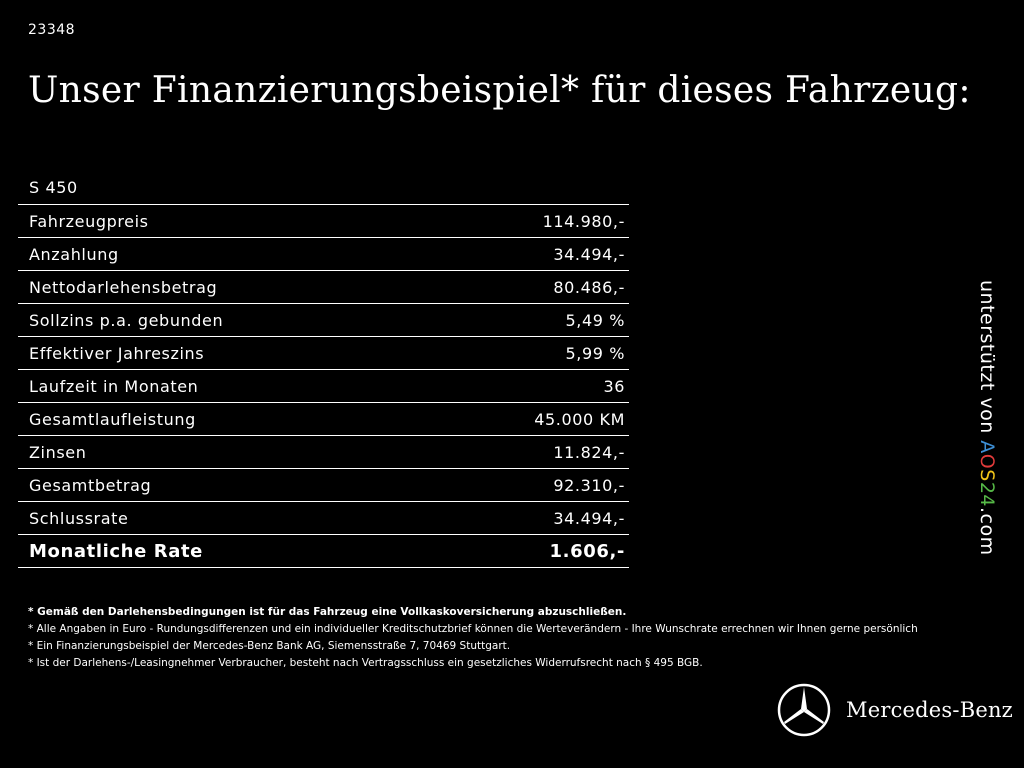 Image resolution: width=1024 pixels, height=768 pixels. What do you see at coordinates (804, 710) in the screenshot?
I see `mercedes-star-icon` at bounding box center [804, 710].